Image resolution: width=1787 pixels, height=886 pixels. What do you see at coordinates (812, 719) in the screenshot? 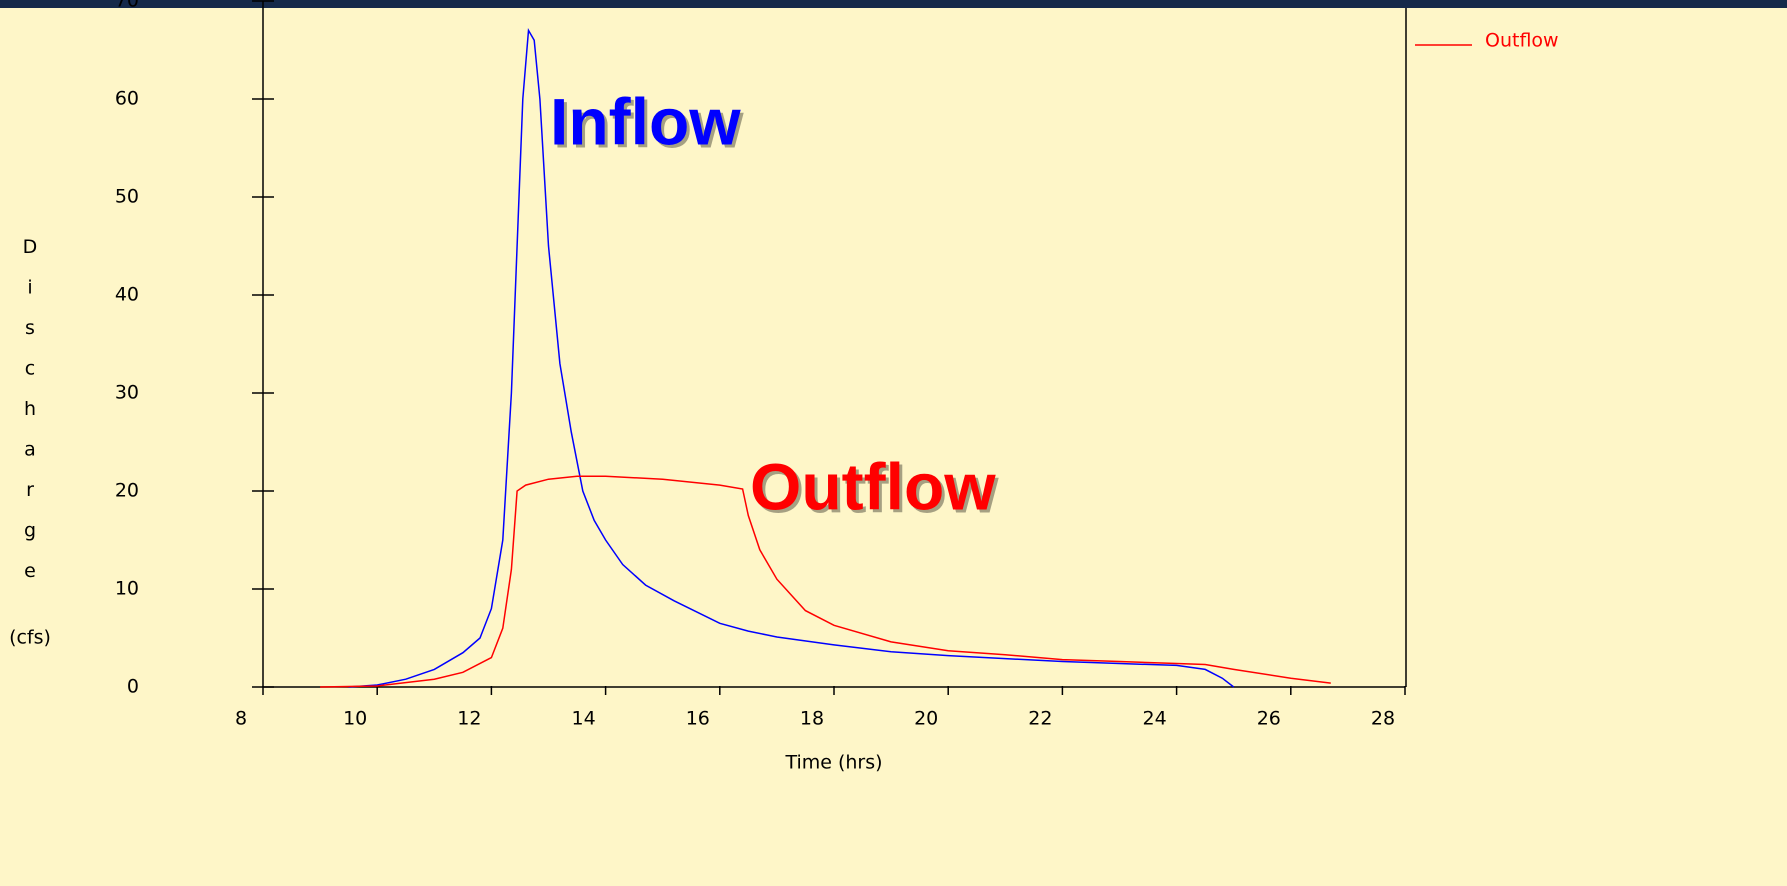
I see `x-tick-label: 18` at bounding box center [812, 719].